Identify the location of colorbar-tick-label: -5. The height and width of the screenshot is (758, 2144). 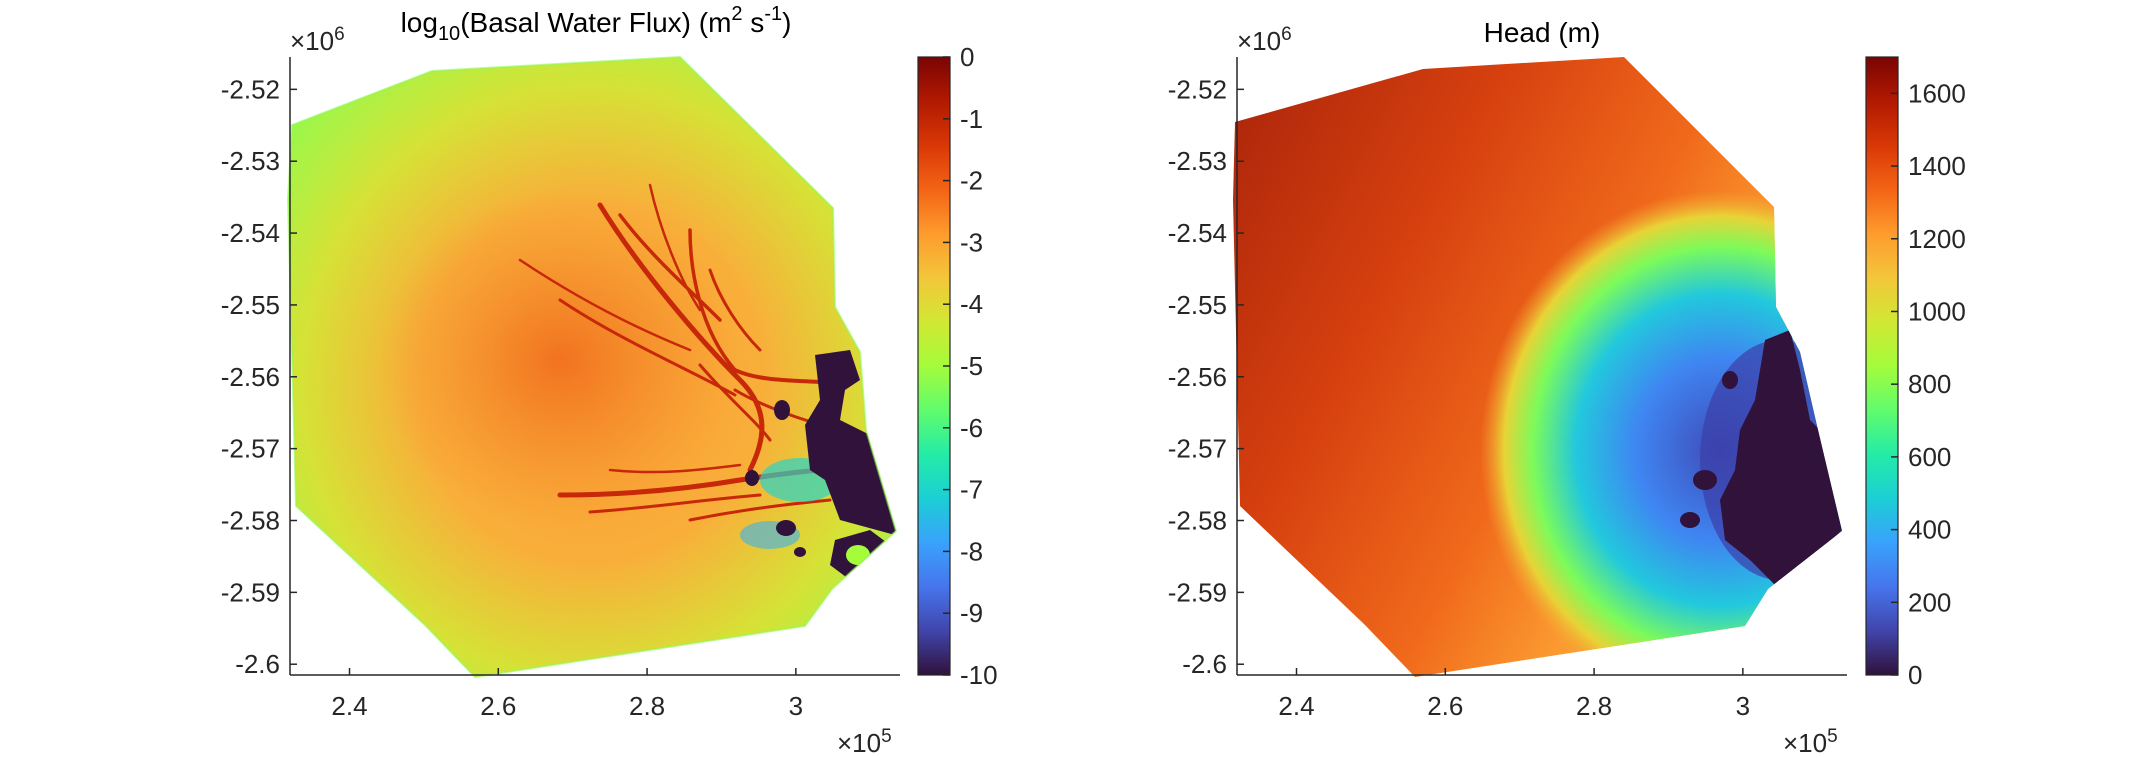
(971, 366).